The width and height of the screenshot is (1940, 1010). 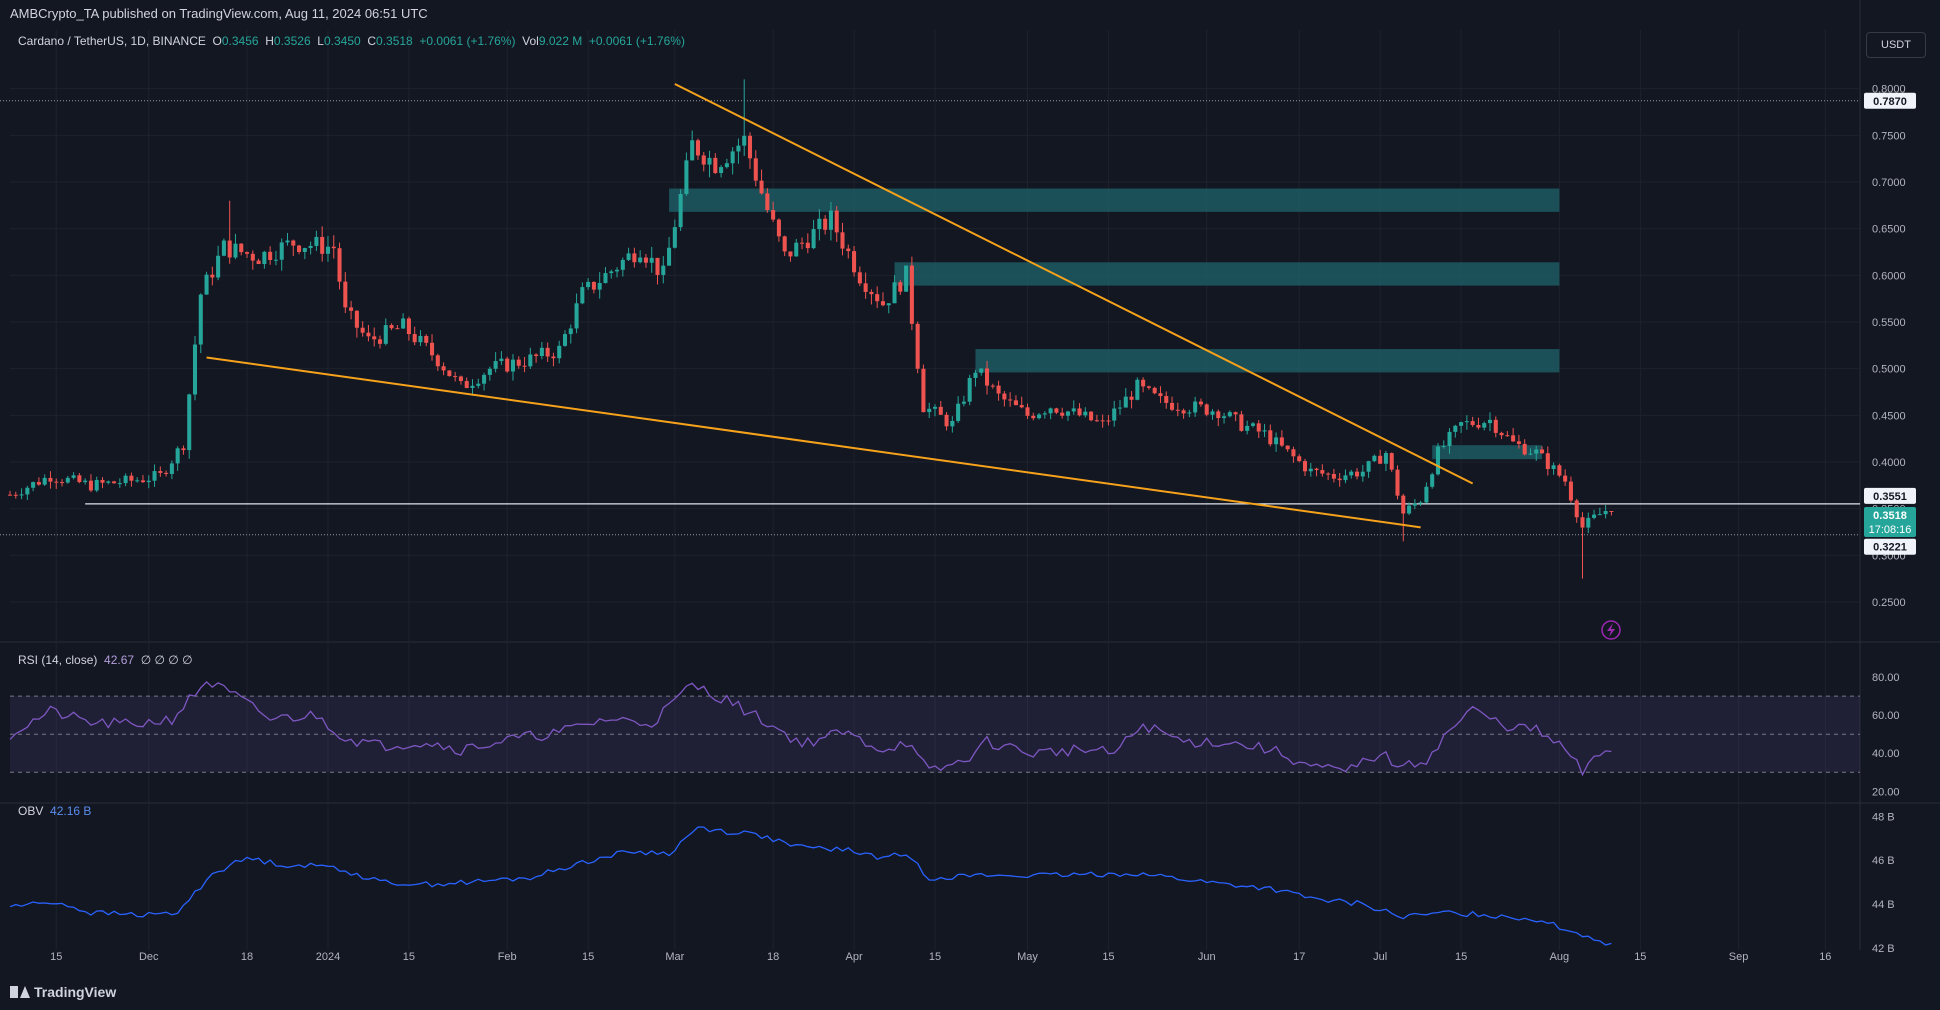 What do you see at coordinates (31, 811) in the screenshot?
I see `obv-label: OBV` at bounding box center [31, 811].